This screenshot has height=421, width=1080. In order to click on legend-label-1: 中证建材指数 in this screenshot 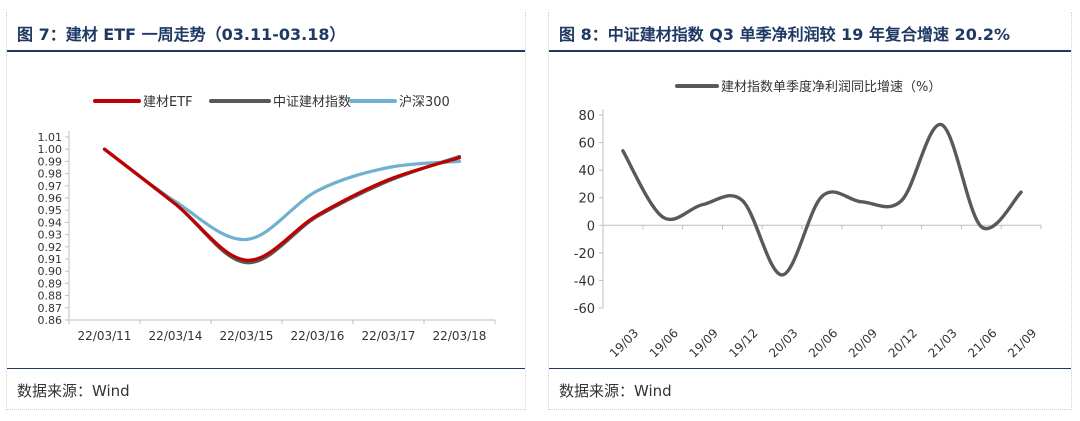, I will do `click(312, 102)`.